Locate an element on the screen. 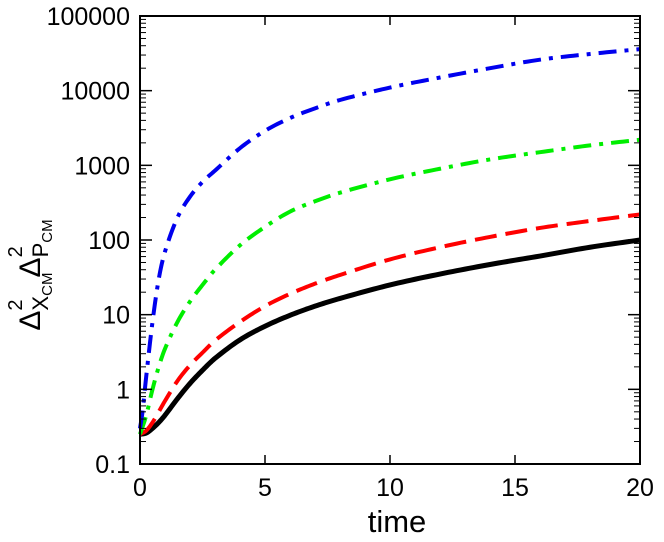 The height and width of the screenshot is (542, 664). y-tick-label: 0.1 is located at coordinates (112, 465).